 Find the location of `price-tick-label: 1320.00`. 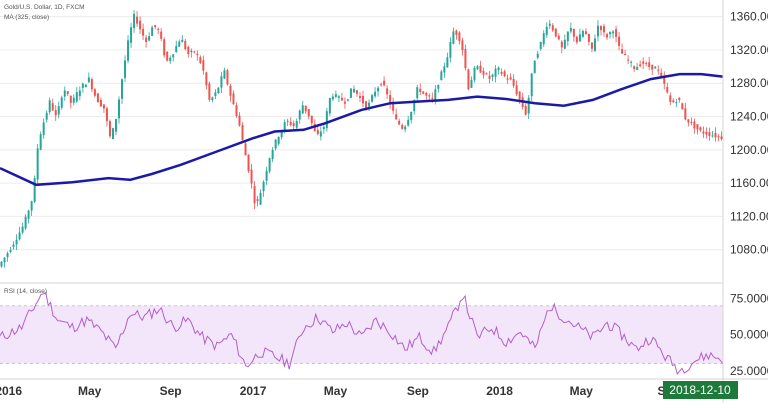

price-tick-label: 1320.00 is located at coordinates (749, 50).